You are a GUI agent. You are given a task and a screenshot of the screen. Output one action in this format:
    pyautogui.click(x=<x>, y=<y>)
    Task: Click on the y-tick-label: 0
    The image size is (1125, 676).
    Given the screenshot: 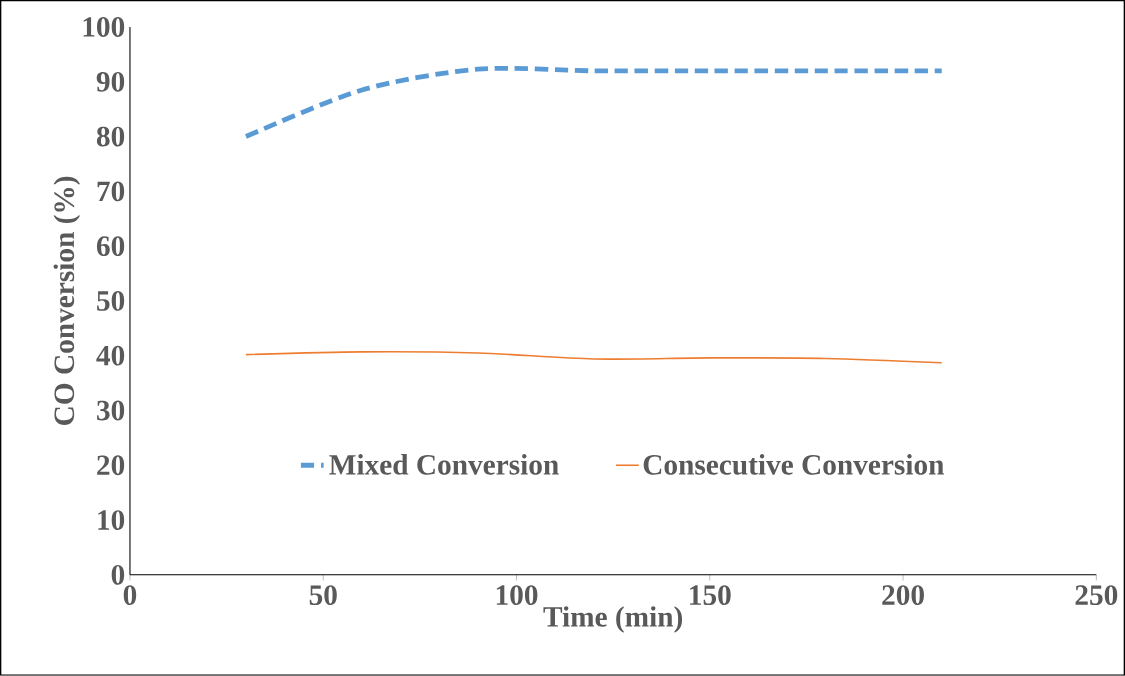 What is the action you would take?
    pyautogui.click(x=118, y=575)
    